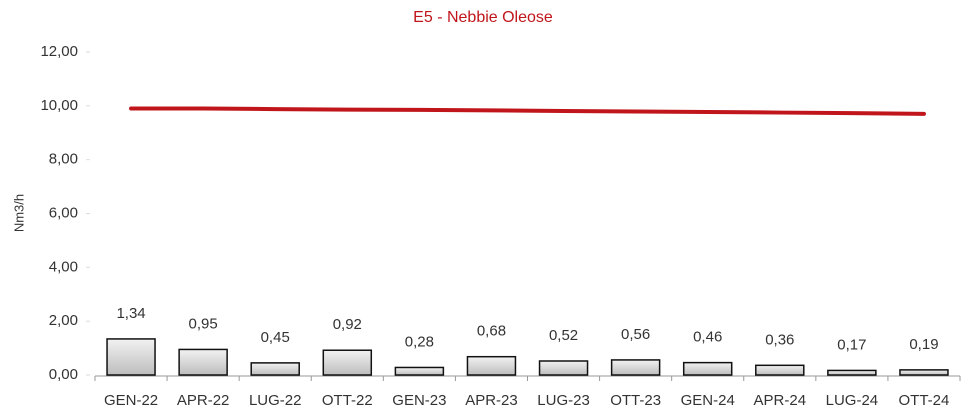 The width and height of the screenshot is (967, 418). I want to click on chart-title: E5 - Nebbie Oleose, so click(483, 17).